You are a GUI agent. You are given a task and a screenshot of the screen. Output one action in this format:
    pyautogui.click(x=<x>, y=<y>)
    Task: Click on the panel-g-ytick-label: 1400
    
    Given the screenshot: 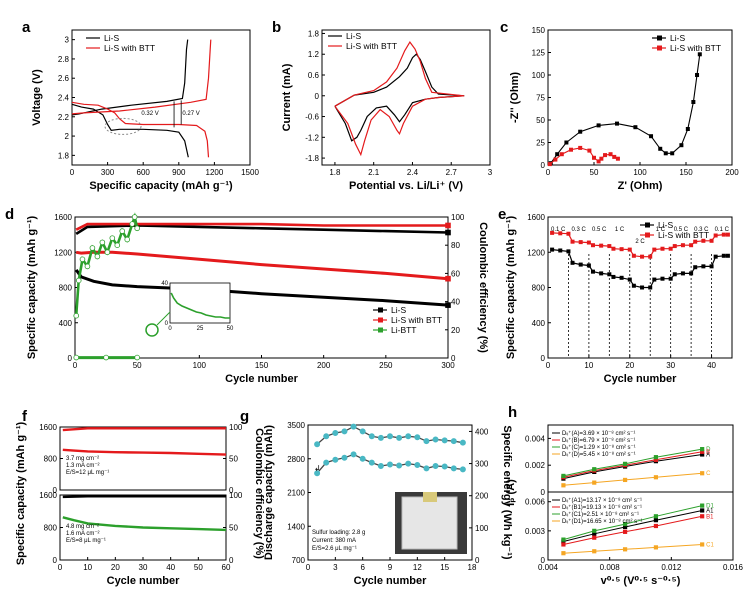 What is the action you would take?
    pyautogui.click(x=296, y=526)
    